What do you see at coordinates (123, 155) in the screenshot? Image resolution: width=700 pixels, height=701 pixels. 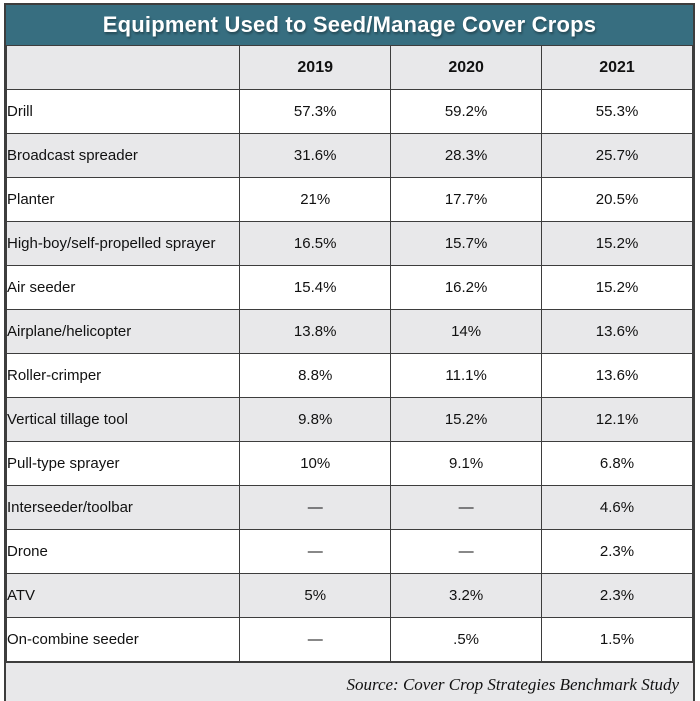 I see `row-label: Broadcast spreader` at bounding box center [123, 155].